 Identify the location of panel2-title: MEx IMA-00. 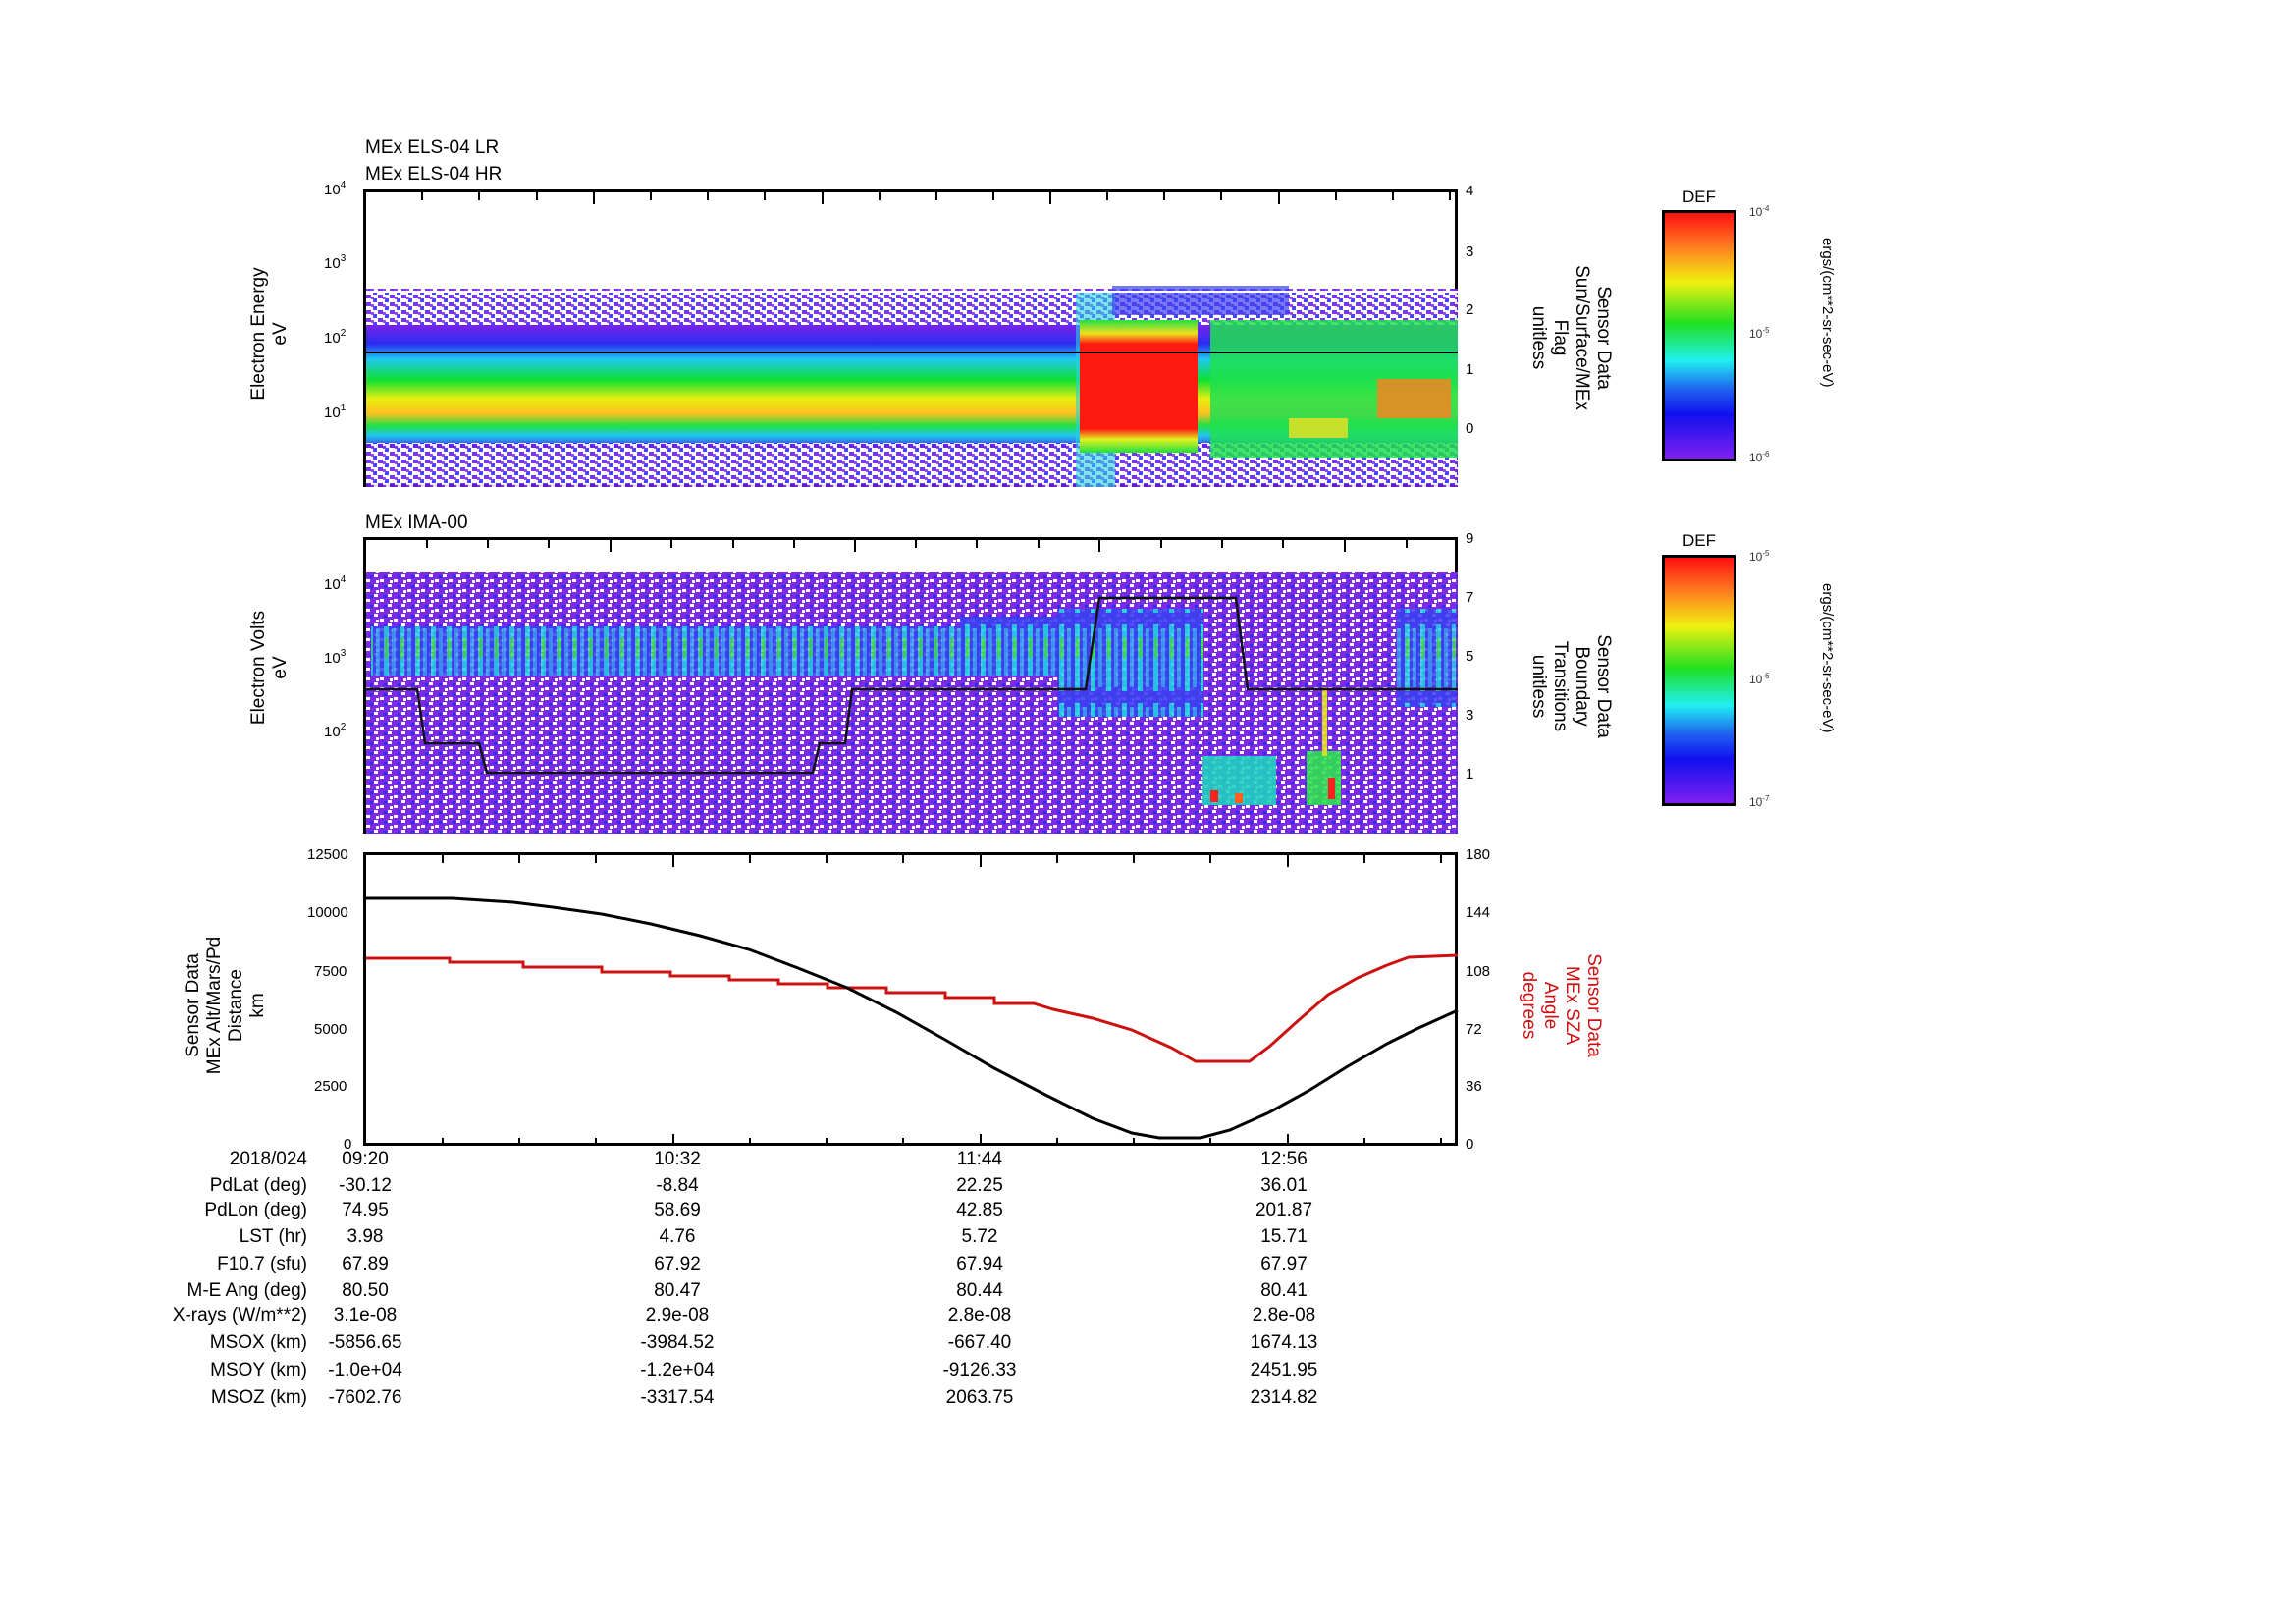
(417, 523).